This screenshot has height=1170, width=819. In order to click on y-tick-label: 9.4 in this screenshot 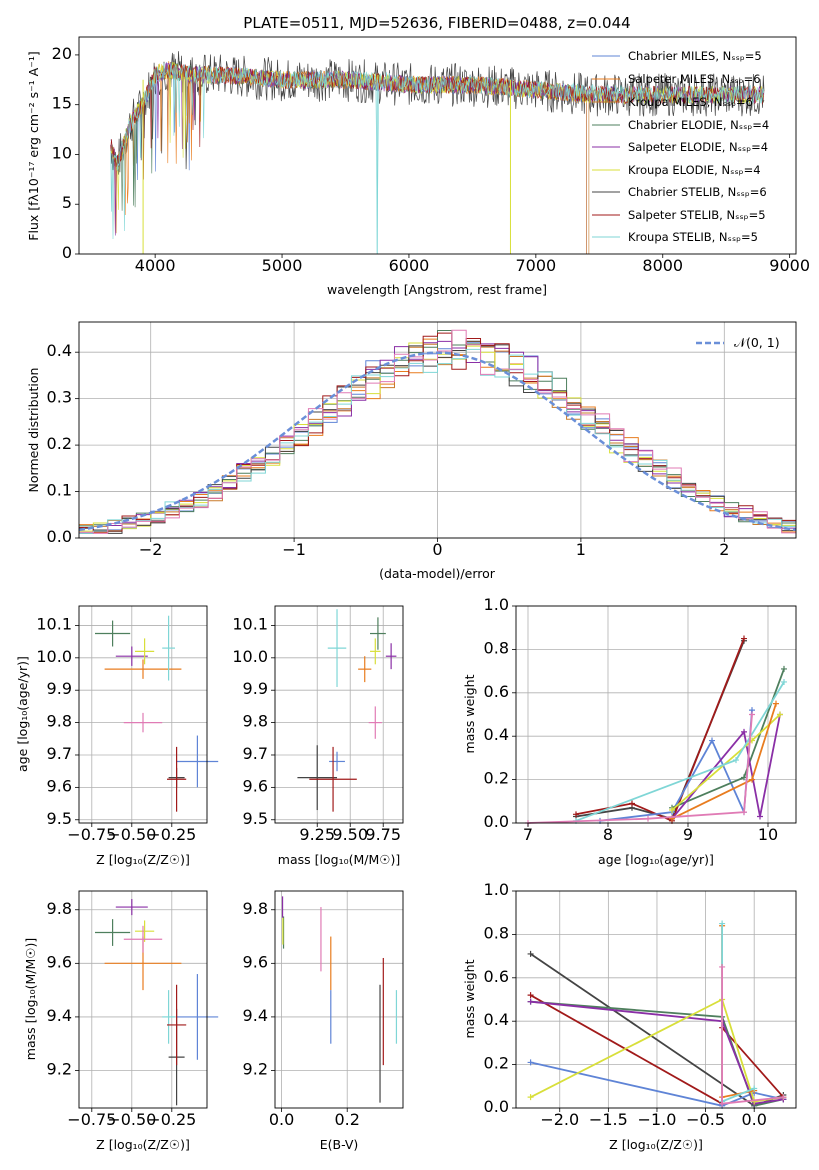, I will do `click(59, 1015)`.